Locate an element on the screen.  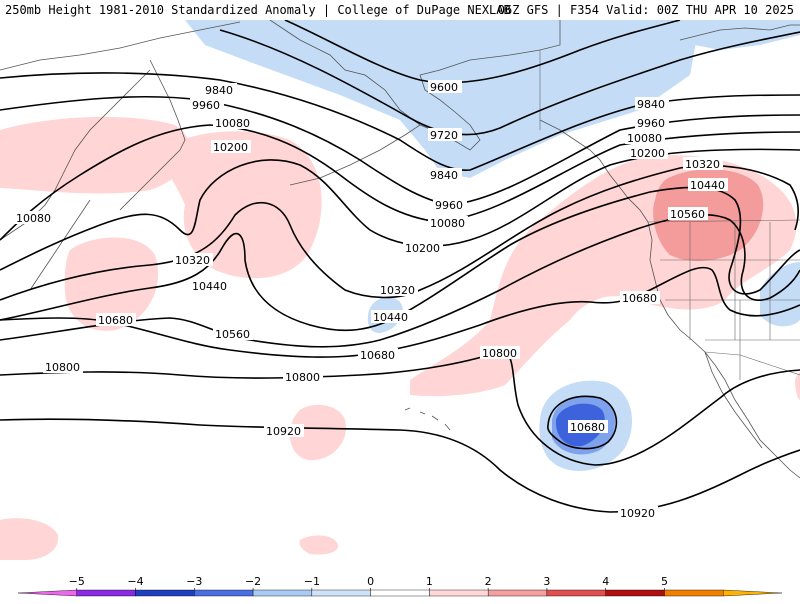
legend-colorbar: −5 −4 −3 −2 −1 0 1 2 3 4 5 is located at coordinates (400, 586).